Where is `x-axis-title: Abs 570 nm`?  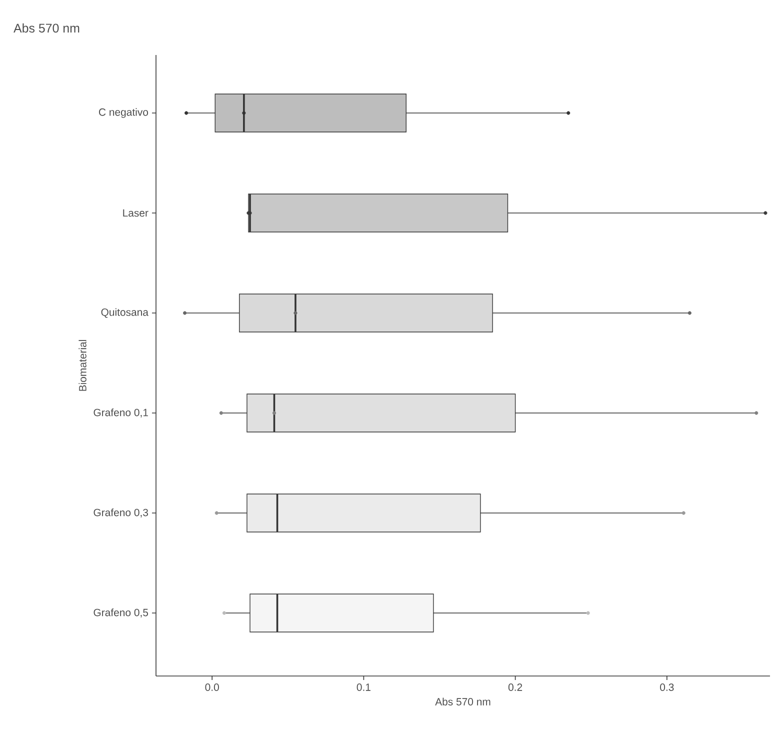 x-axis-title: Abs 570 nm is located at coordinates (462, 702).